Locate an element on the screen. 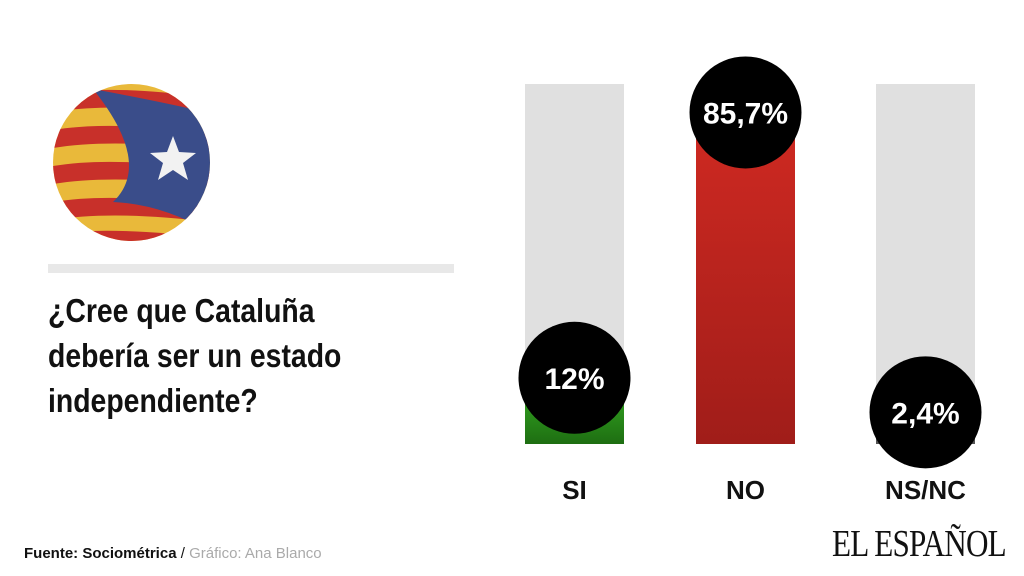  value-label: 85,7% is located at coordinates (745, 113).